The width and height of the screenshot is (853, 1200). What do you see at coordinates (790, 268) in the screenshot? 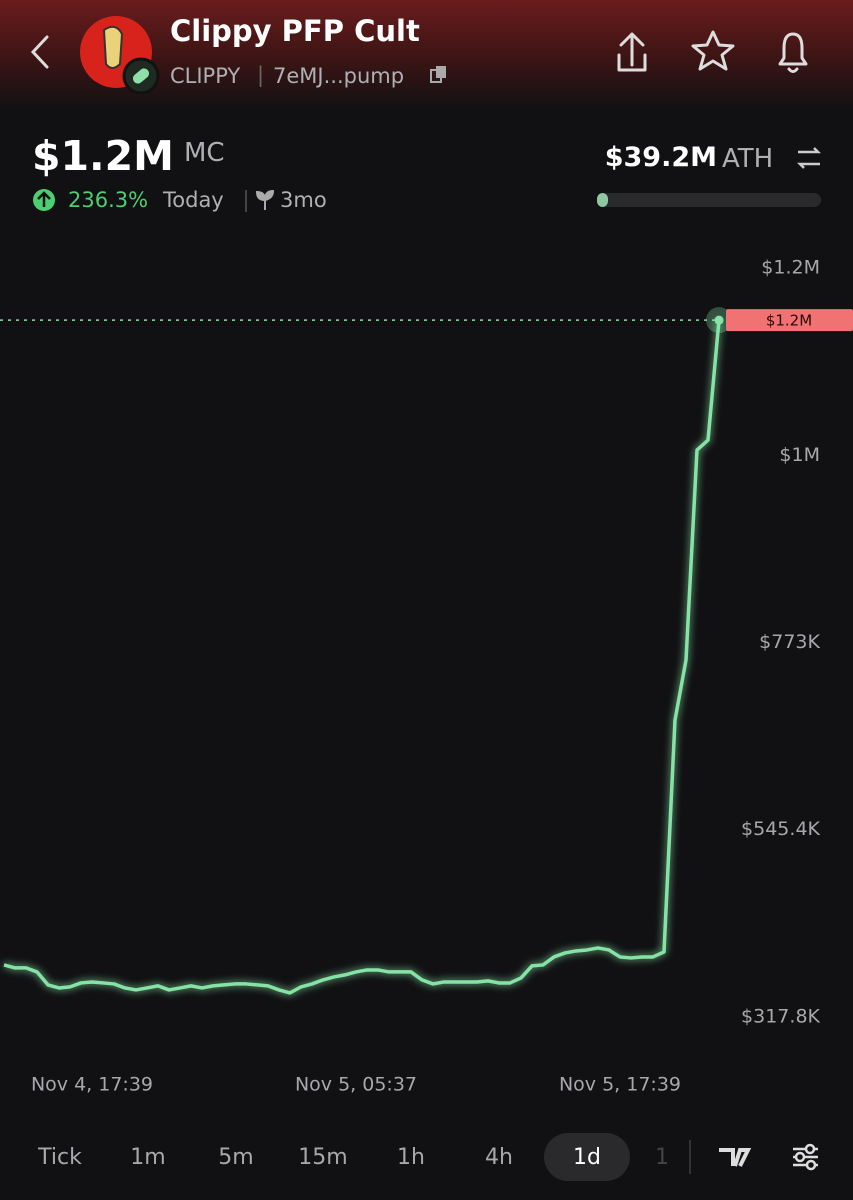
I see `y-tick-label: $1.2M` at bounding box center [790, 268].